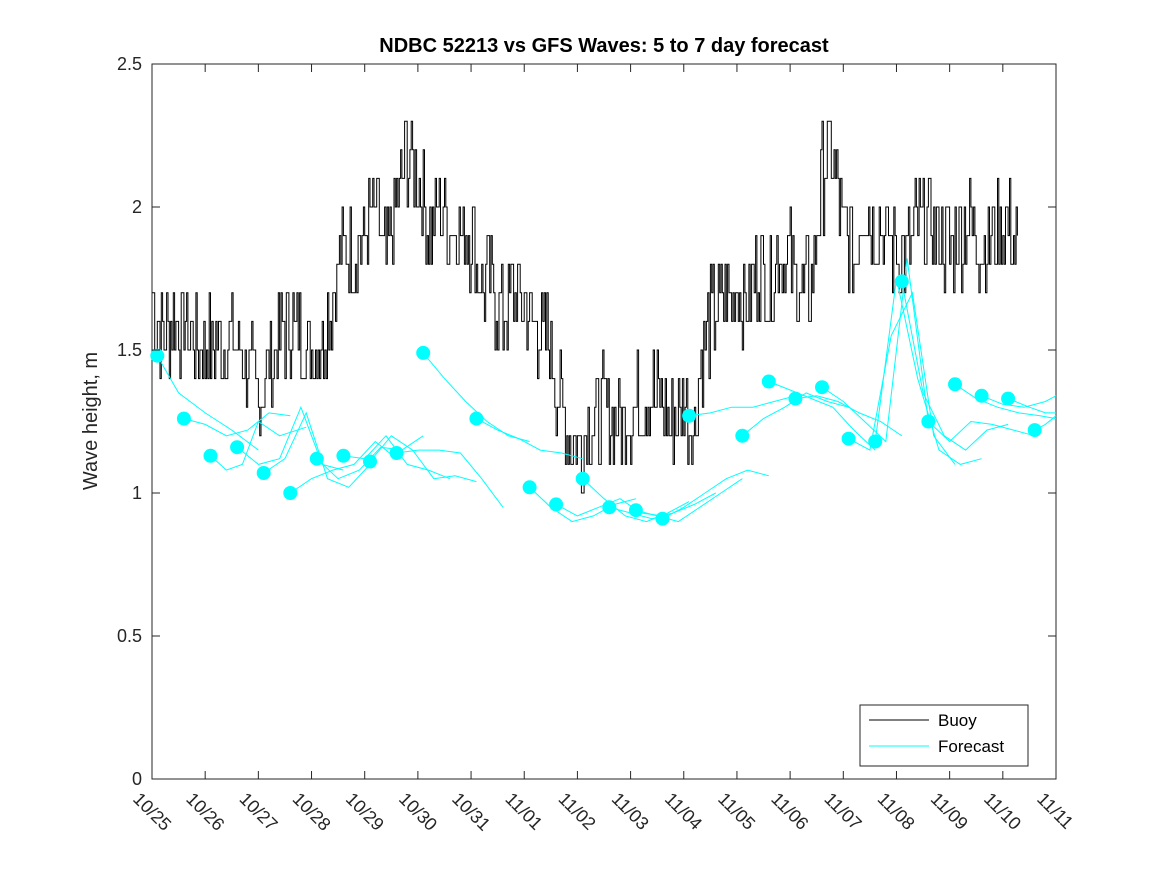  I want to click on legend-box, so click(944, 735).